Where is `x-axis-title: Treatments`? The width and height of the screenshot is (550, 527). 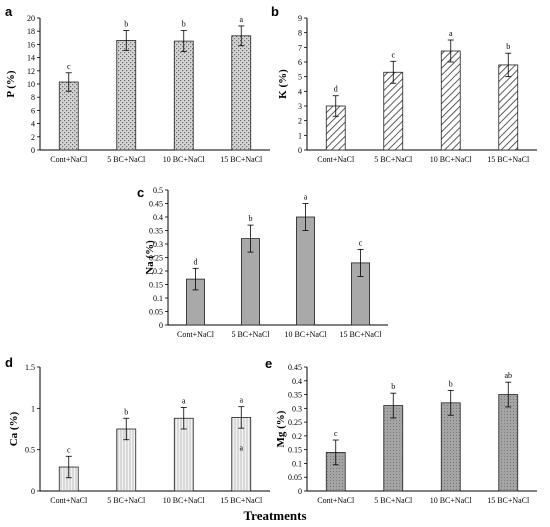
x-axis-title: Treatments is located at coordinates (275, 515).